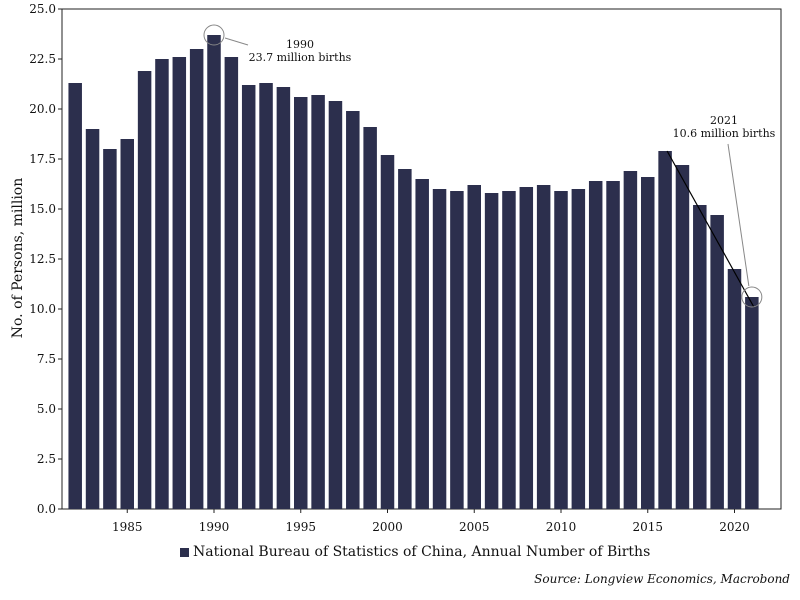  Describe the element at coordinates (335, 305) in the screenshot. I see `bar-1997` at that location.